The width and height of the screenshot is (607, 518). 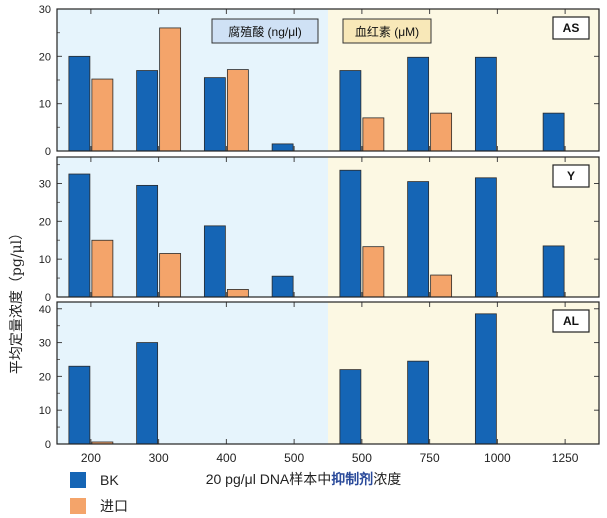 What do you see at coordinates (78, 506) in the screenshot?
I see `legend-swatch-import` at bounding box center [78, 506].